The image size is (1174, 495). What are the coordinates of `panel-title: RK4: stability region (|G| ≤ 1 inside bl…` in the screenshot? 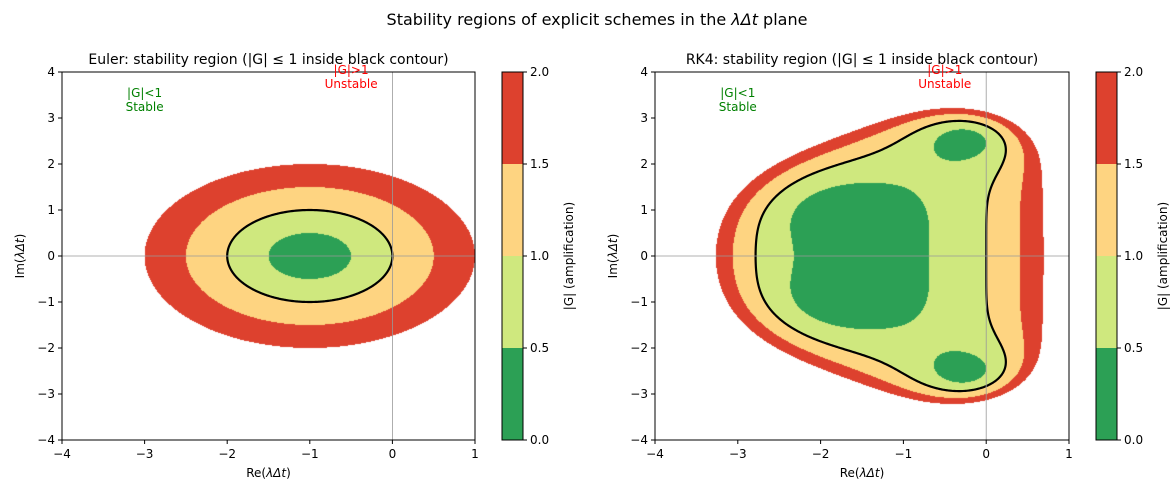 It's located at (862, 60).